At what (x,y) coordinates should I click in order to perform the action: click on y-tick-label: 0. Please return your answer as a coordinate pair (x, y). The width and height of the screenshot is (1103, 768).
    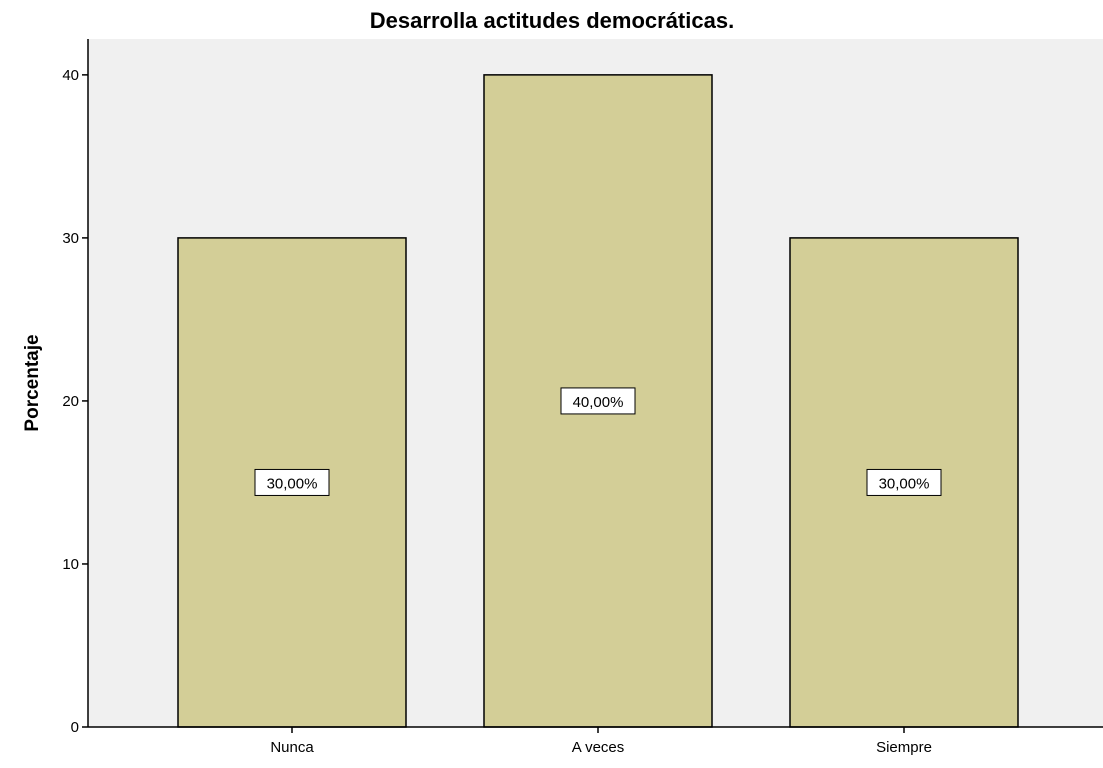
    Looking at the image, I should click on (75, 727).